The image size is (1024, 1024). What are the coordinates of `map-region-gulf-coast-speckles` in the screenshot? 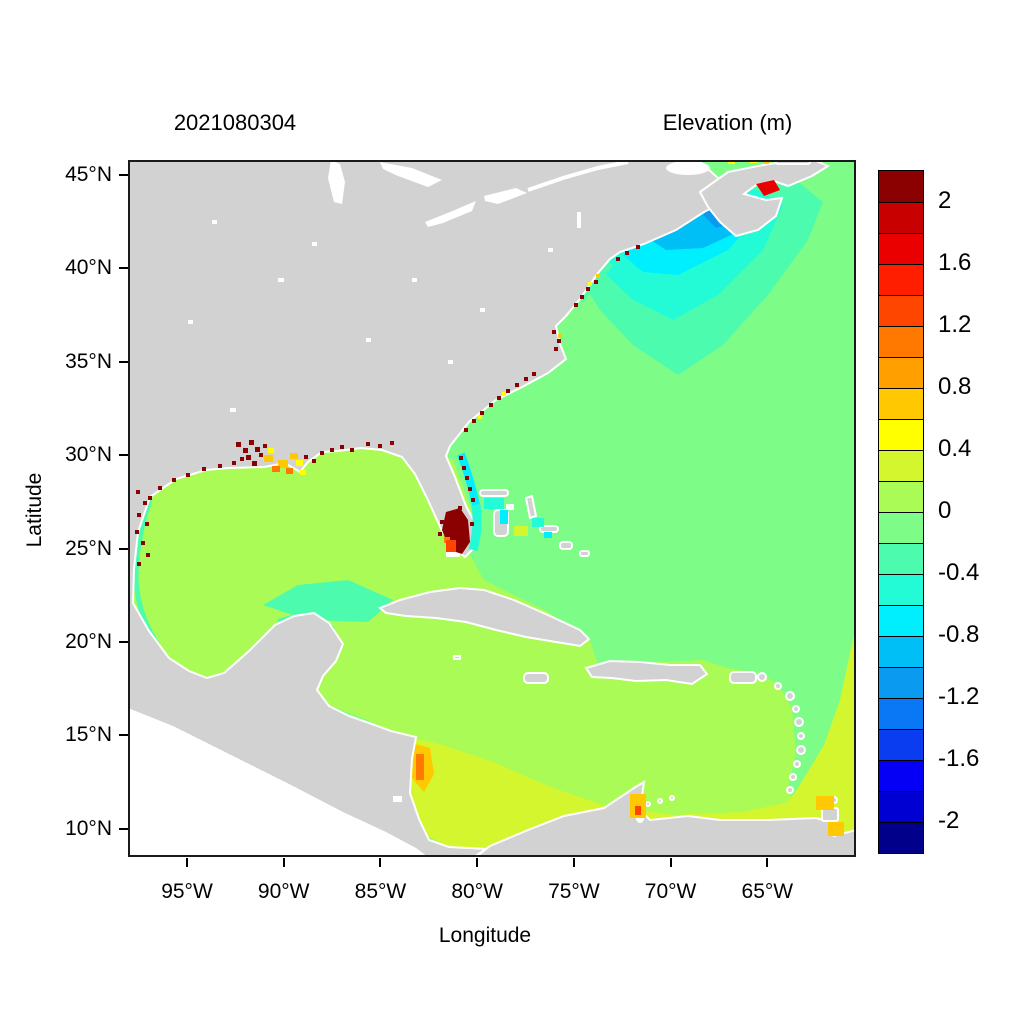 It's located at (264, 503).